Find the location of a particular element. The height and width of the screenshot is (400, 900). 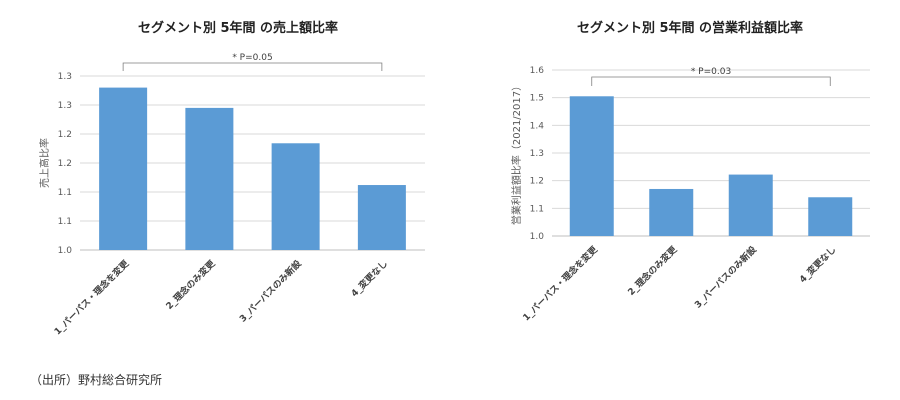

chart-2-category-label: 4_変更なし is located at coordinates (818, 265).